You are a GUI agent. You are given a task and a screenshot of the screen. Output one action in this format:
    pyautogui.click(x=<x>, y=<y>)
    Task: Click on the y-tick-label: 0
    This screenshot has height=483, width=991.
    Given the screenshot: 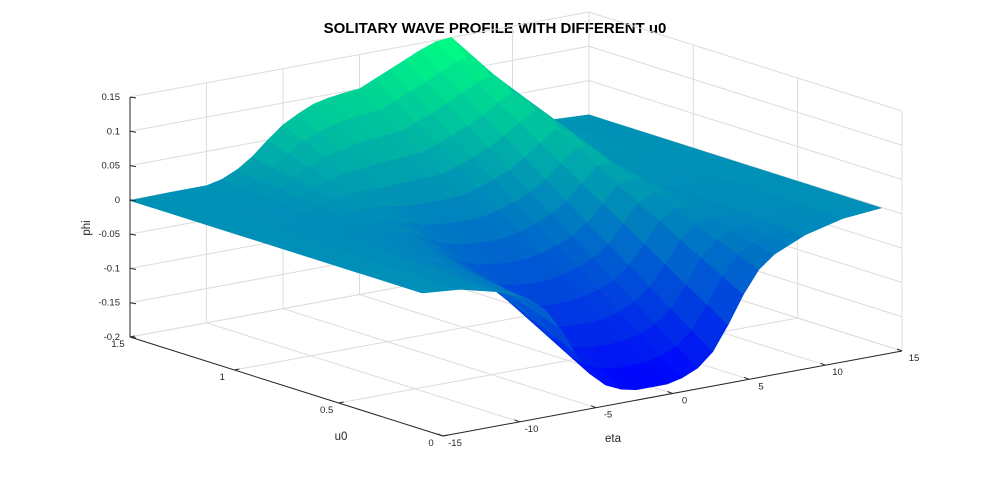 What is the action you would take?
    pyautogui.click(x=430, y=443)
    